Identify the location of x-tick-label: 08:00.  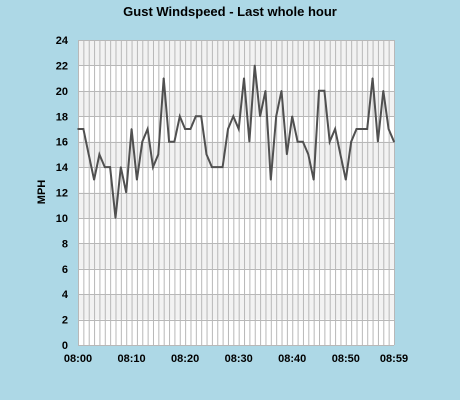
(78, 359).